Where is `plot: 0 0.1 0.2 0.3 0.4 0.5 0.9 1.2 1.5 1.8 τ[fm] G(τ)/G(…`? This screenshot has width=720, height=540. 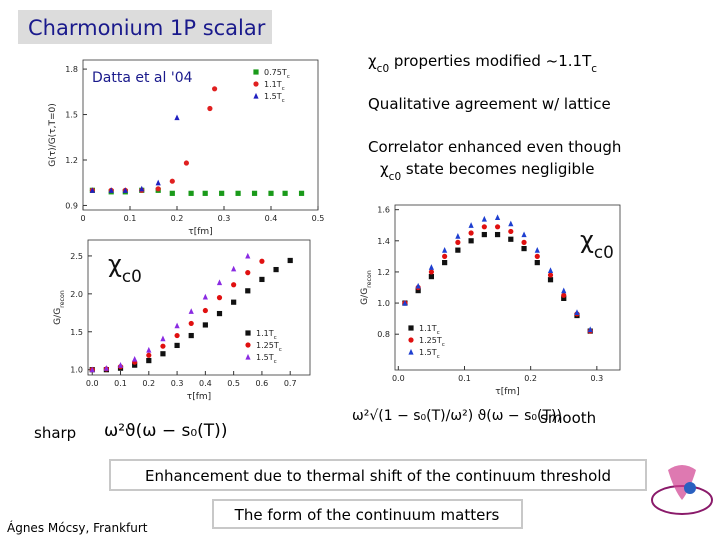
plot: 0 0.1 0.2 0.3 0.4 0.5 0.9 1.2 1.5 1.8 τ[fm] G(τ)/G(… is located at coordinates (186, 148).